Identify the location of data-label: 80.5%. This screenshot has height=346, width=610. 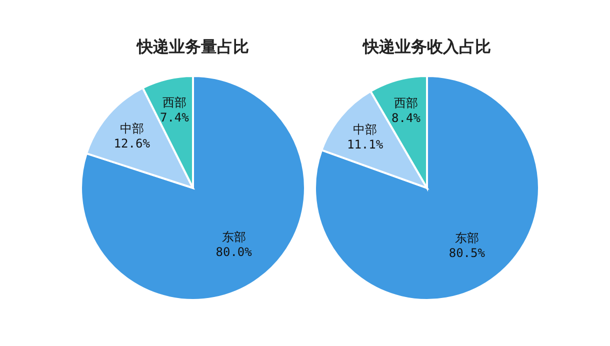
(467, 253).